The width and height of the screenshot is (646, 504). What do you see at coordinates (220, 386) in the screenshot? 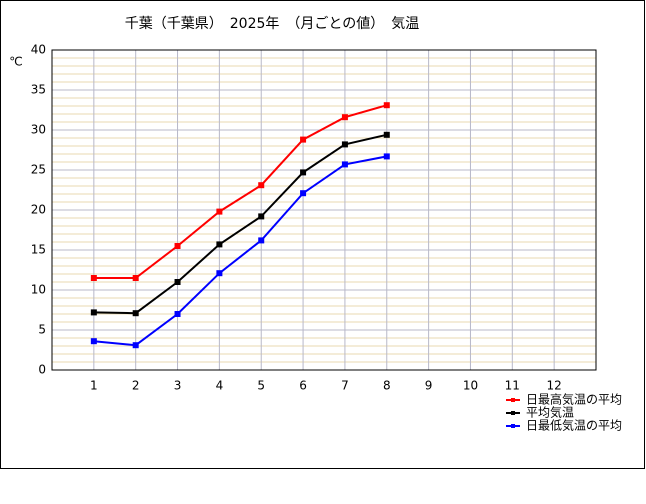
I see `x-tick-label: 4` at bounding box center [220, 386].